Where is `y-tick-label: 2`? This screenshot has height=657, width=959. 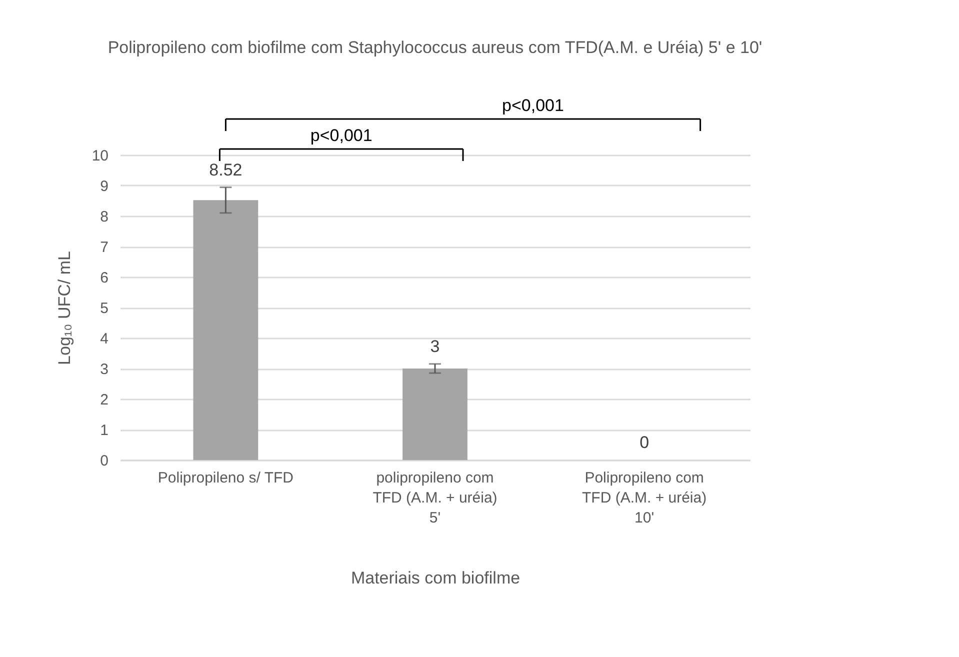
y-tick-label: 2 is located at coordinates (104, 400).